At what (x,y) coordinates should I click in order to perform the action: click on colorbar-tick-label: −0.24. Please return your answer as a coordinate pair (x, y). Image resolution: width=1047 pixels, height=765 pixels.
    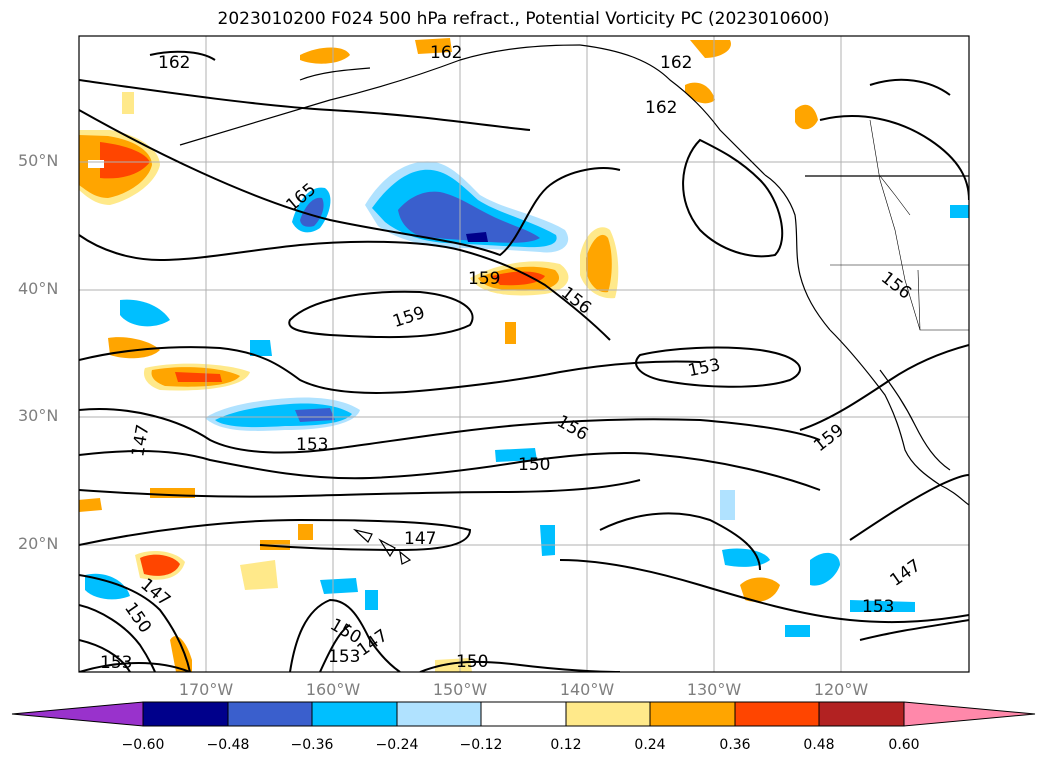
    Looking at the image, I should click on (397, 745).